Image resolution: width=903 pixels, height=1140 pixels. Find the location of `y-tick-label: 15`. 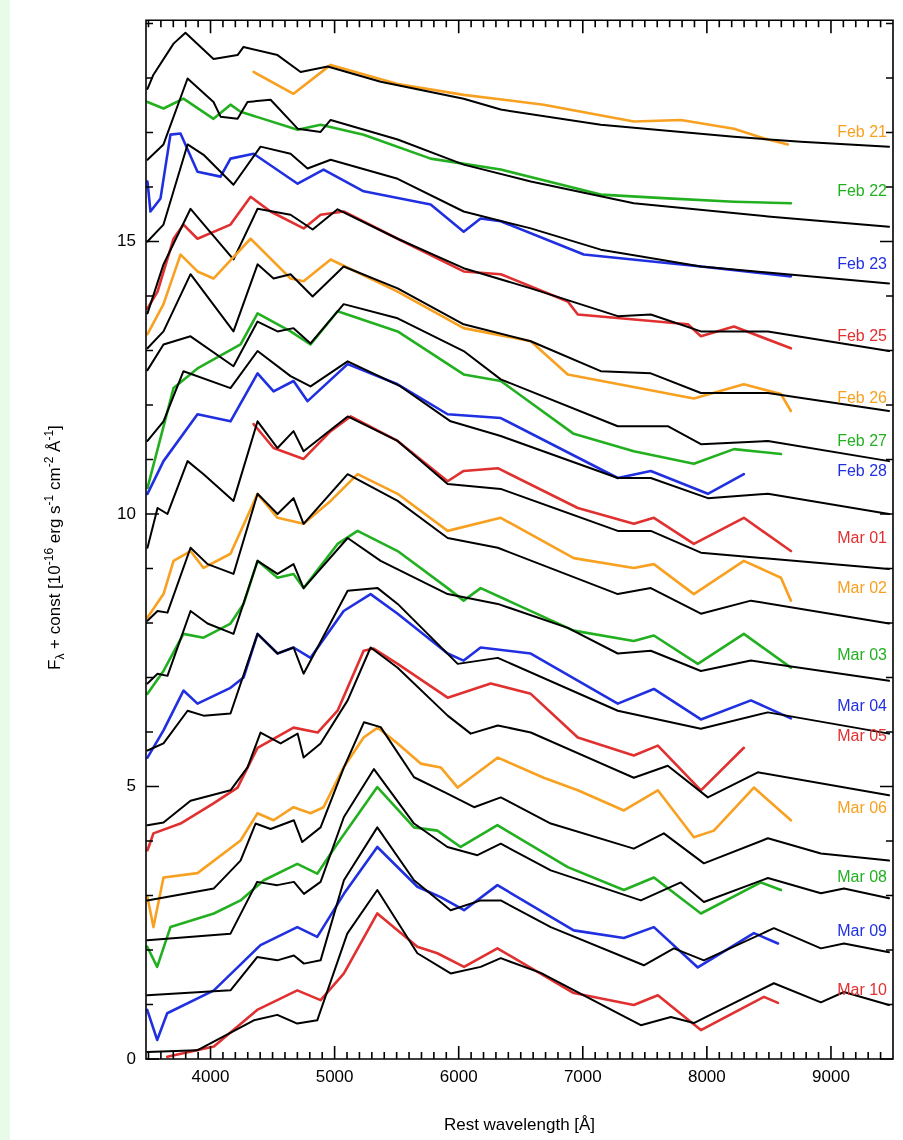

y-tick-label: 15 is located at coordinates (126, 241).